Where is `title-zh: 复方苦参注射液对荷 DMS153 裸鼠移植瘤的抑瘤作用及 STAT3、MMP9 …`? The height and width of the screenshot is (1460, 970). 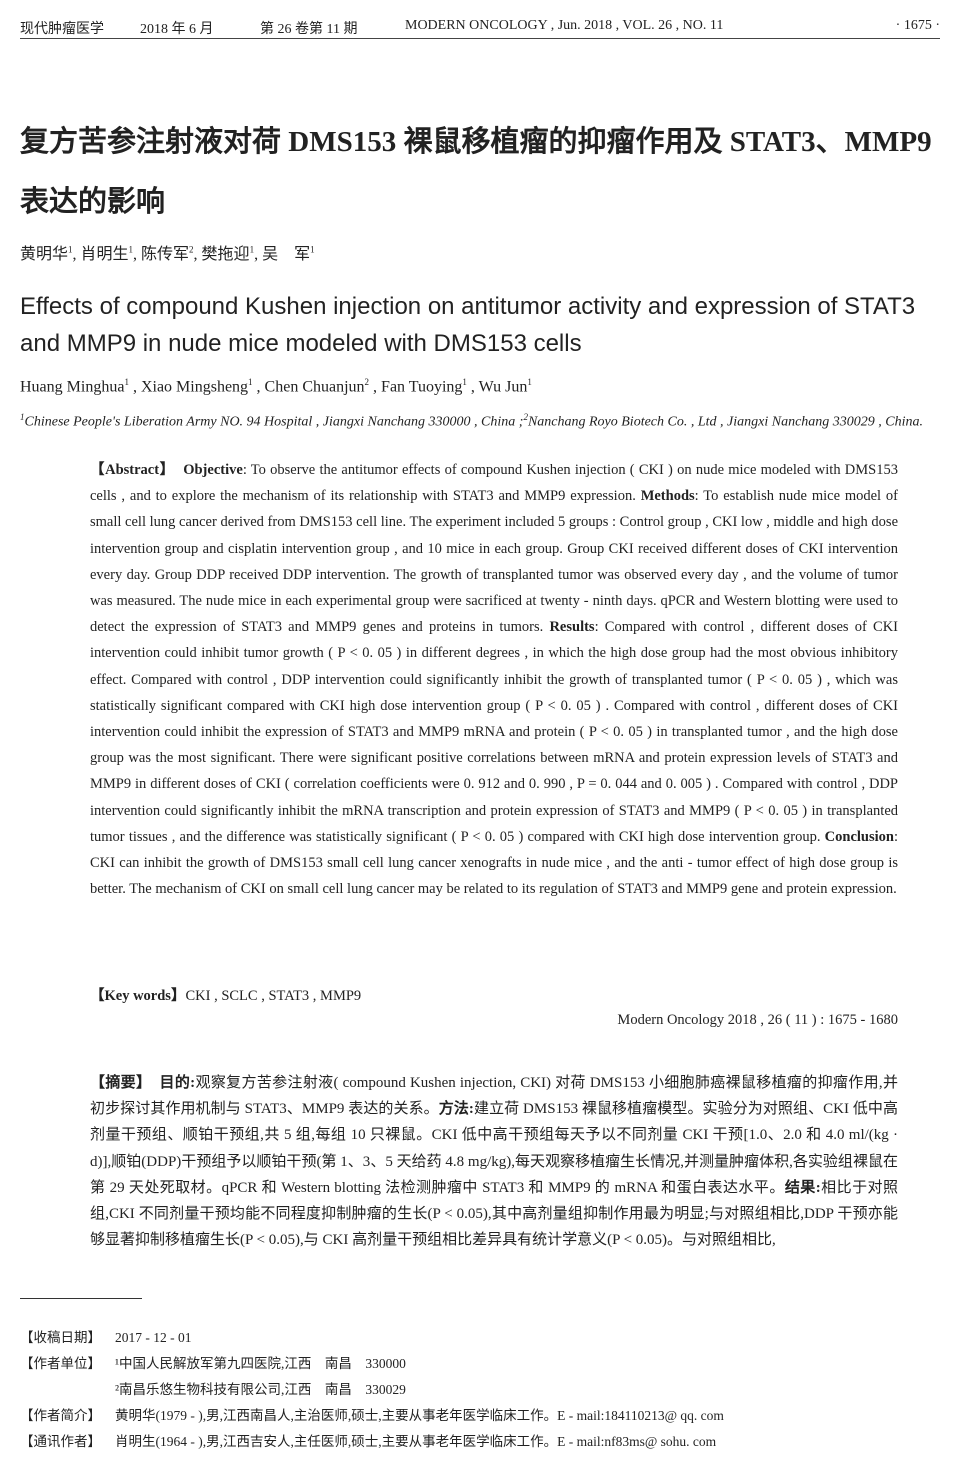 title-zh: 复方苦参注射液对荷 DMS153 裸鼠移植瘤的抑瘤作用及 STAT3、MMP9 … is located at coordinates (476, 172).